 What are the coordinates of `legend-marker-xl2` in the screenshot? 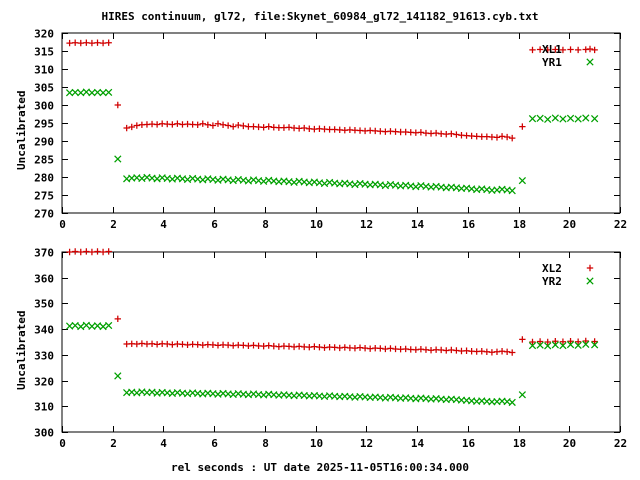 It's located at (590, 268).